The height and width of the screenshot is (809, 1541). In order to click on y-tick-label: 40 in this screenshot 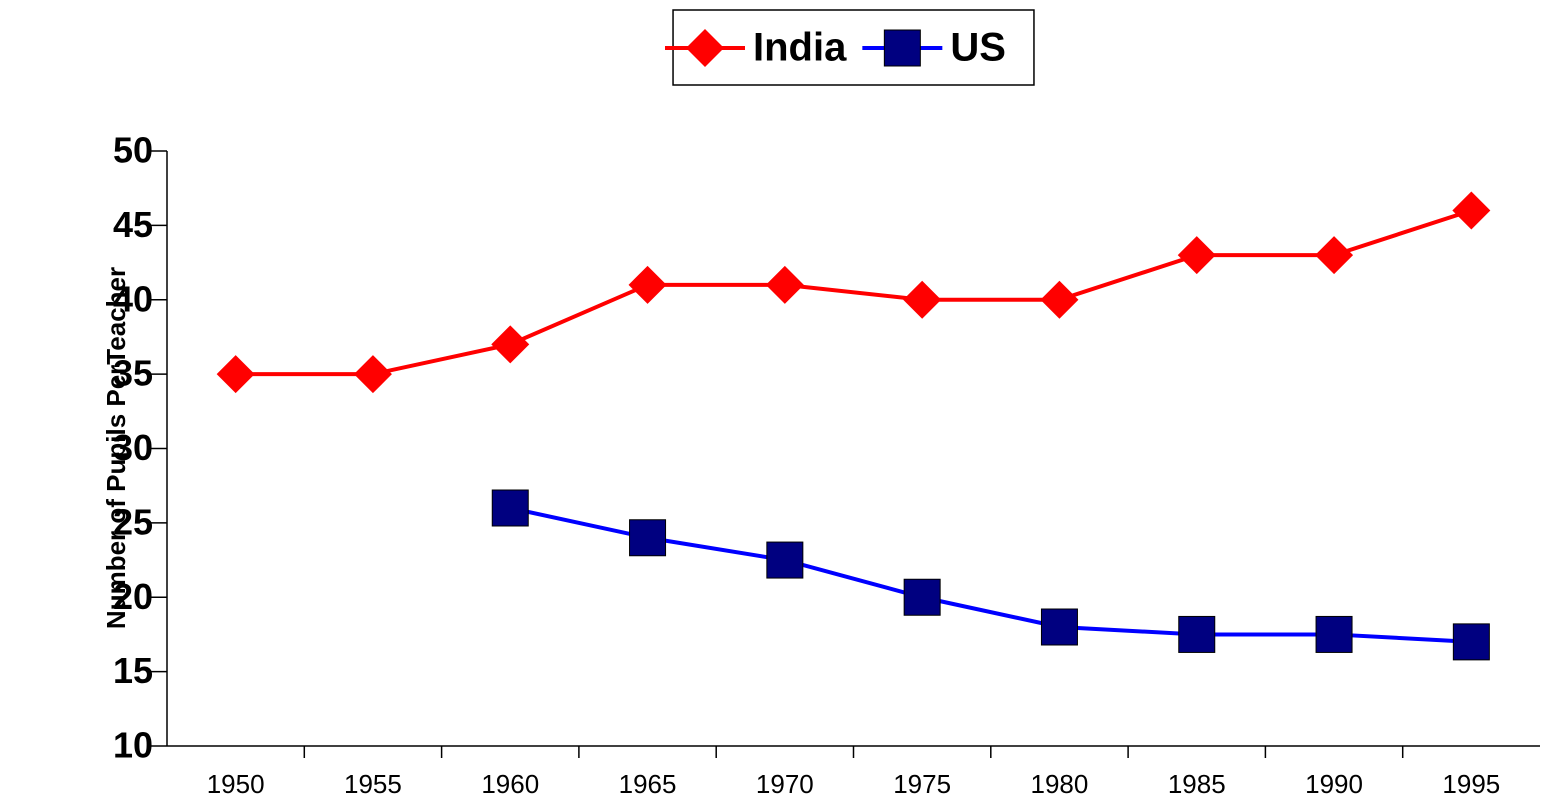, I will do `click(133, 298)`.